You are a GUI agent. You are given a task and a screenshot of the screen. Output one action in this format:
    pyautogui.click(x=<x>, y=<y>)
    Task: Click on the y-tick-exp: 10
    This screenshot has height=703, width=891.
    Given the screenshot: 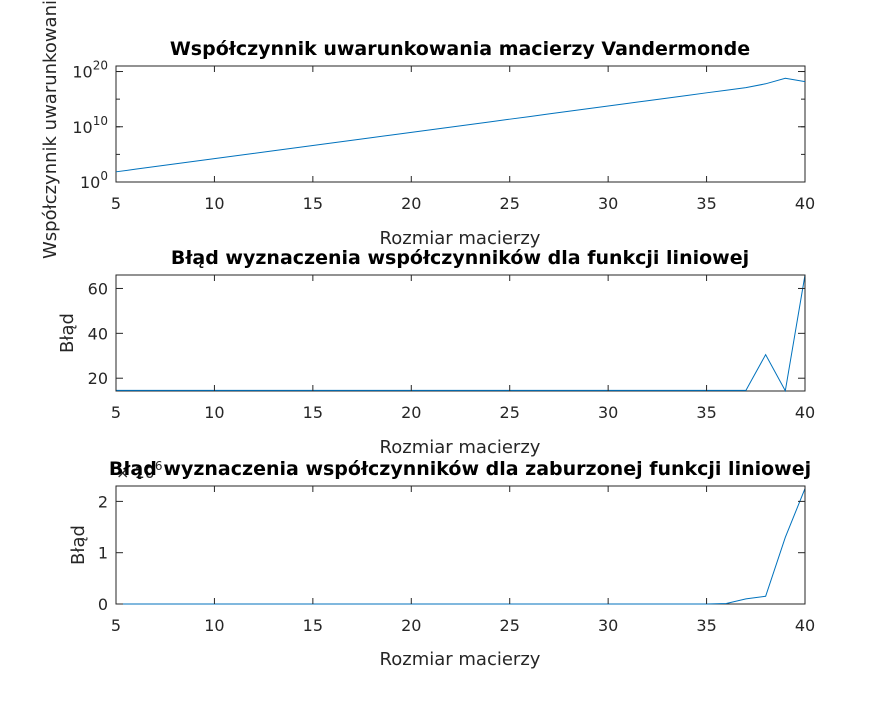 What is the action you would take?
    pyautogui.click(x=100, y=121)
    